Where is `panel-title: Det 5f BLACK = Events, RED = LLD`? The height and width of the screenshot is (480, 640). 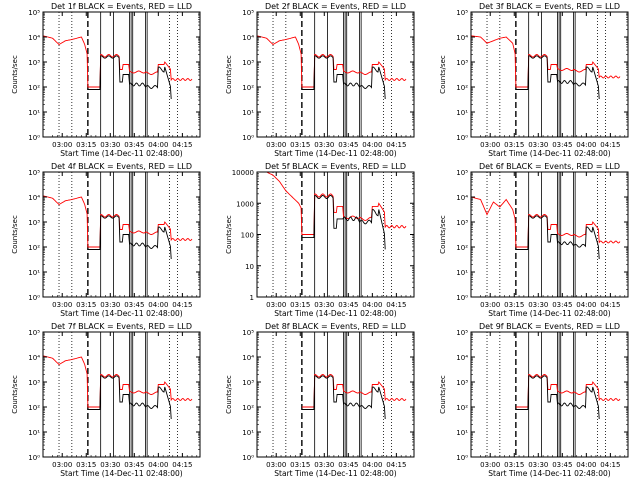
panel-title: Det 5f BLACK = Events, RED = LLD is located at coordinates (335, 166).